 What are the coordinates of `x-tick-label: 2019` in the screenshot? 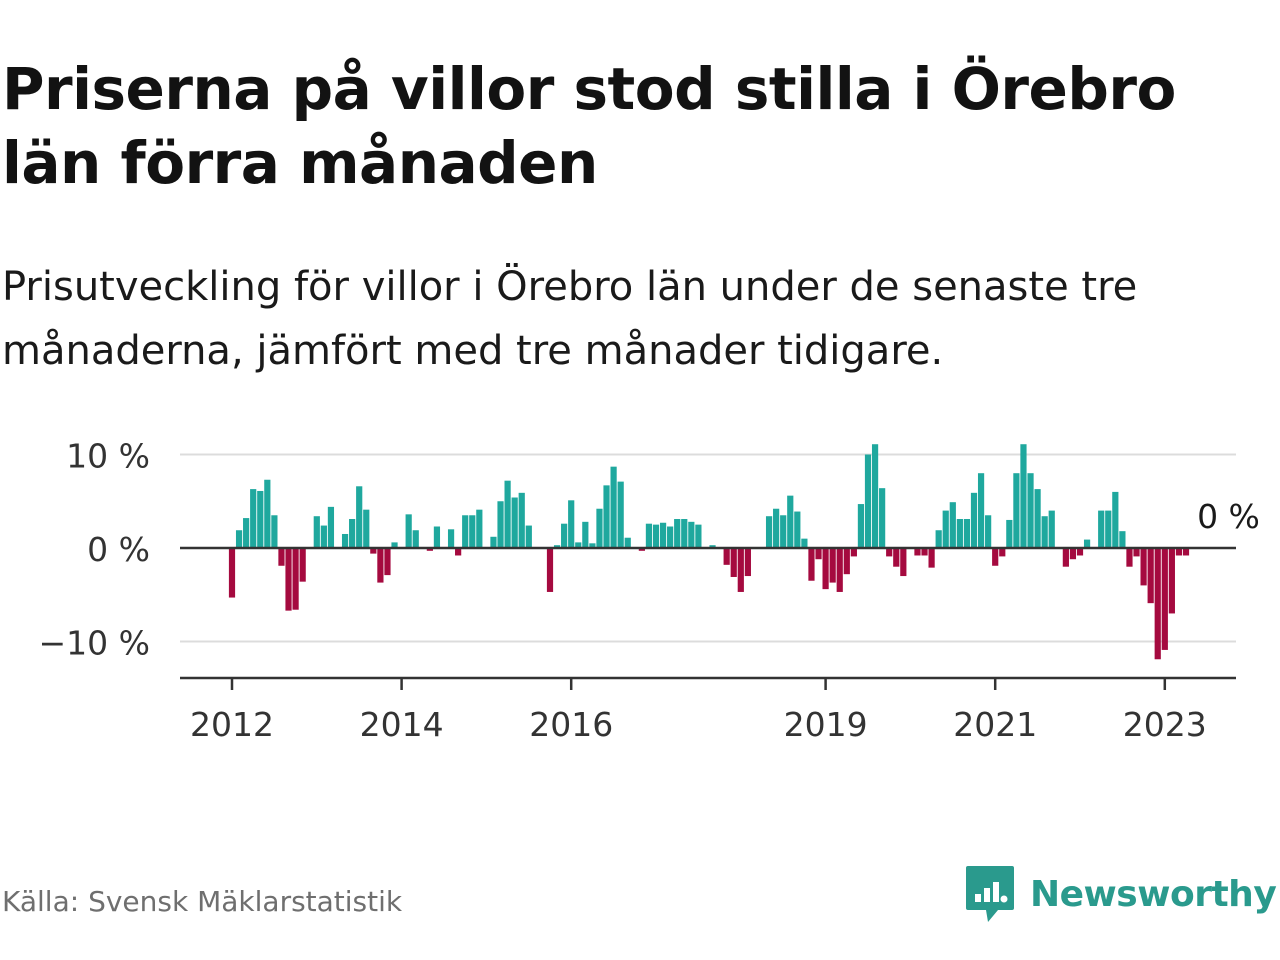 It's located at (826, 724).